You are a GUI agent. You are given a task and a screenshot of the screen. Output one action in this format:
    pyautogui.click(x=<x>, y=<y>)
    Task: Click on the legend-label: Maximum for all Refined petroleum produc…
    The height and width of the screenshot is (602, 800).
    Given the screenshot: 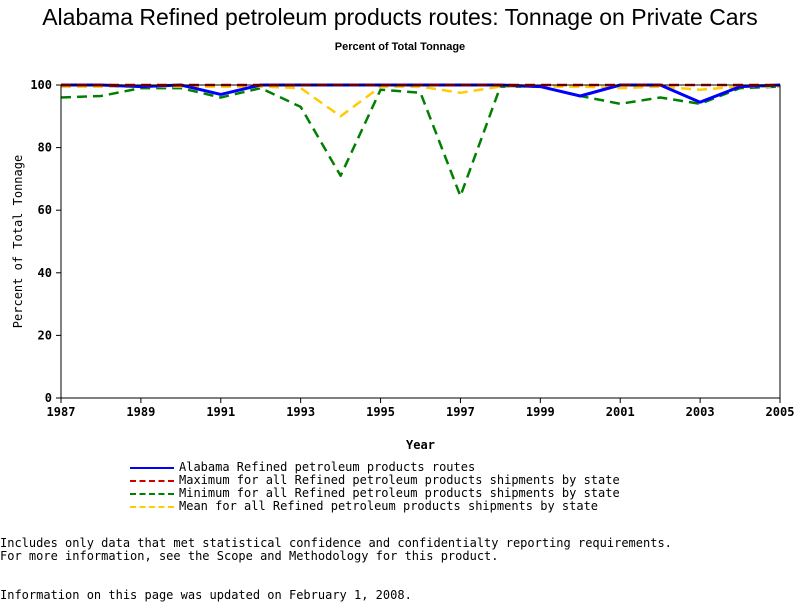 What is the action you would take?
    pyautogui.click(x=399, y=480)
    